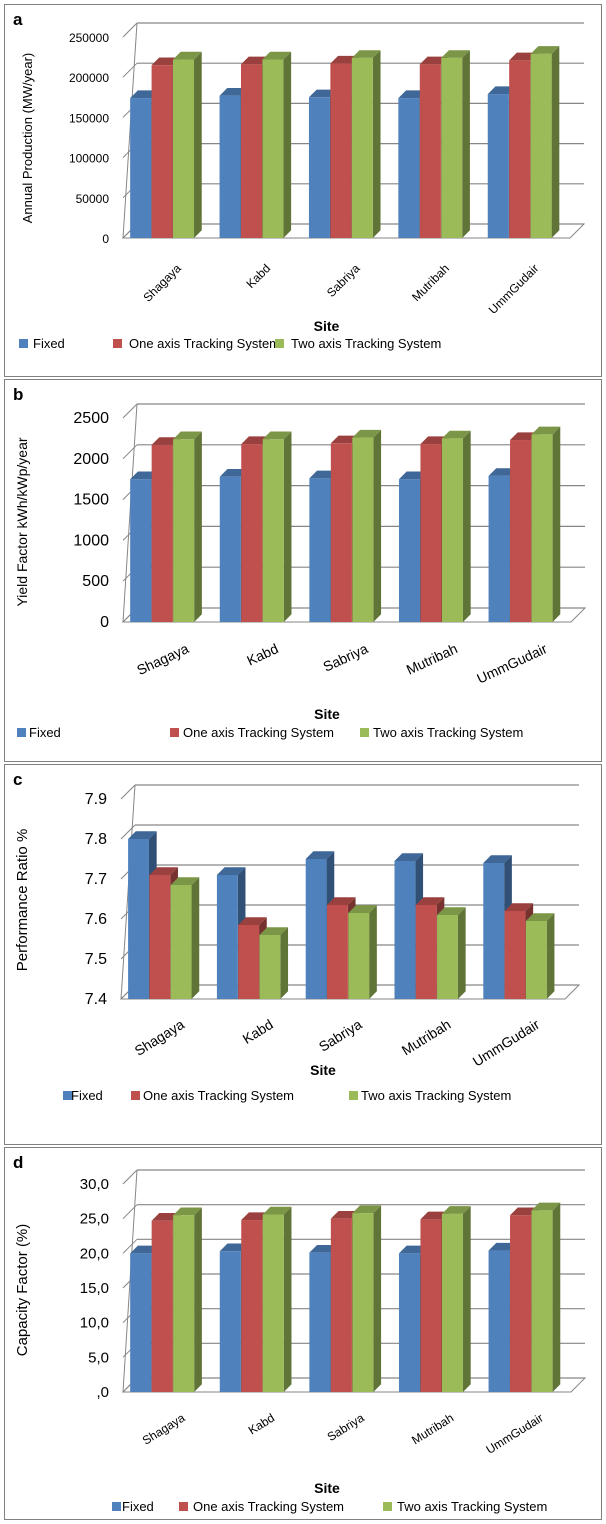 Image resolution: width=606 pixels, height=1524 pixels. Describe the element at coordinates (22, 900) in the screenshot. I see `y-axis-label: Performance Ratio %` at that location.